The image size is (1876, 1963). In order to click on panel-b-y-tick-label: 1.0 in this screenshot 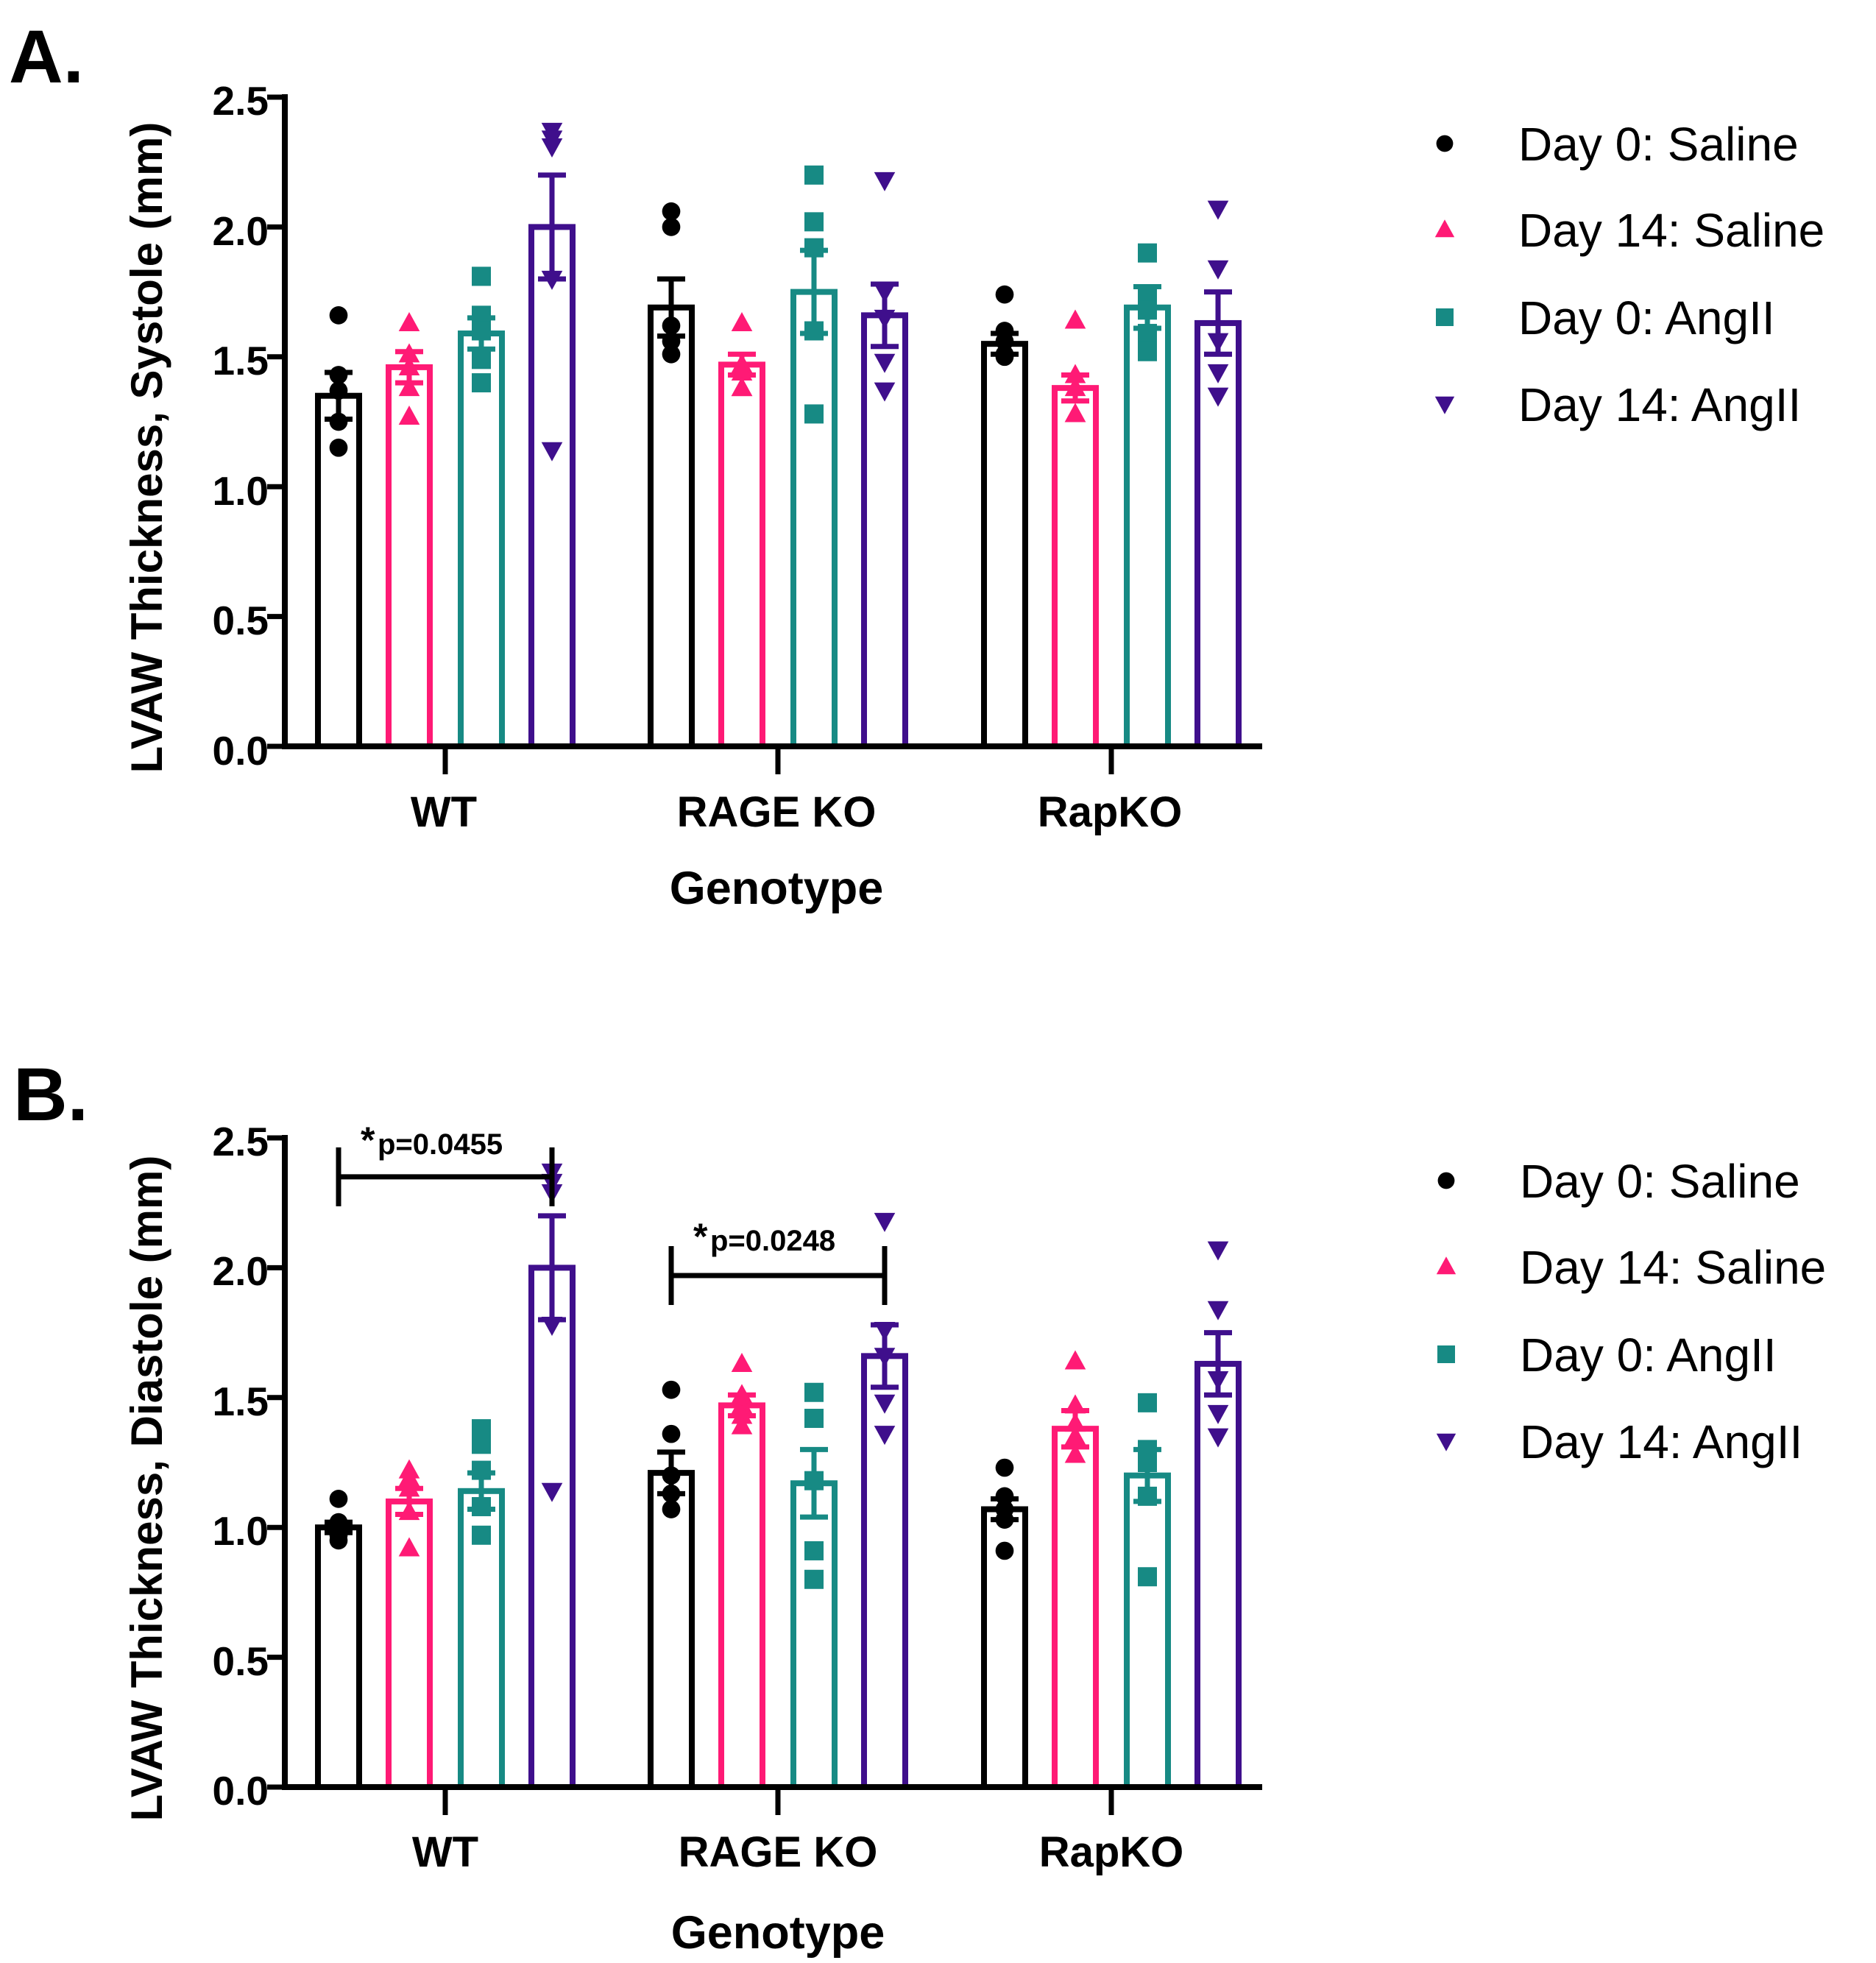, I will do `click(241, 1531)`.